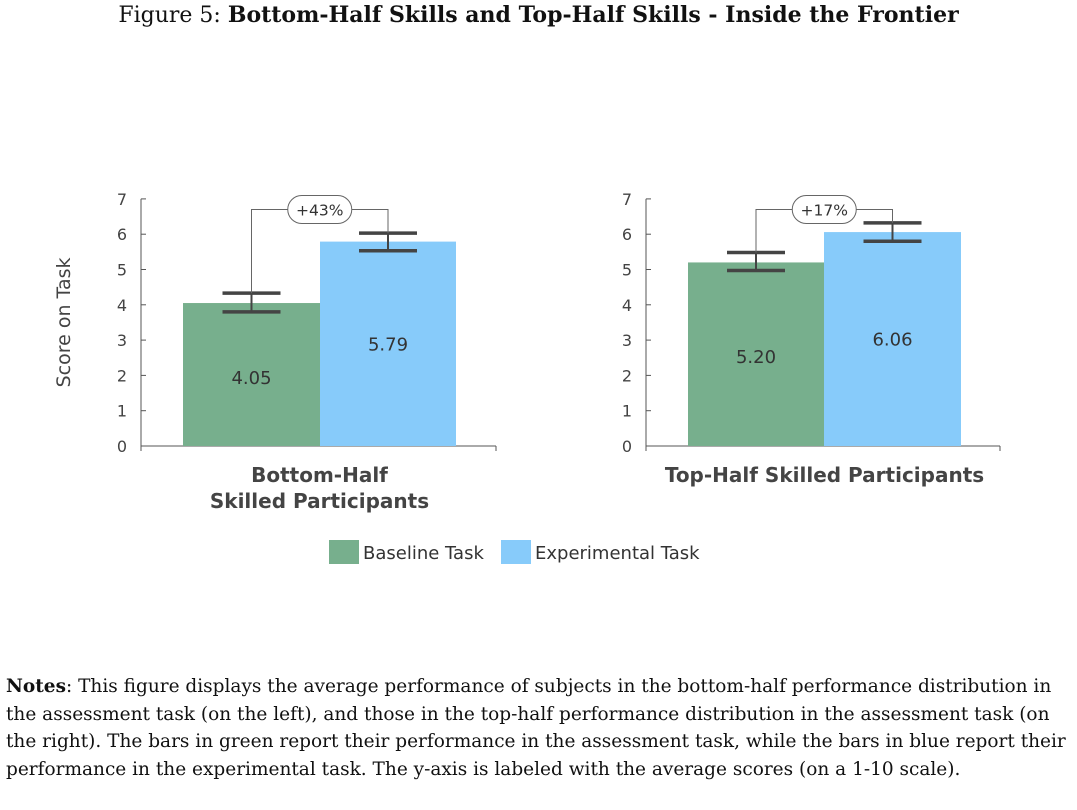 This screenshot has width=1077, height=810. Describe the element at coordinates (423, 553) in the screenshot. I see `legend-label-baseline: Baseline Task` at that location.